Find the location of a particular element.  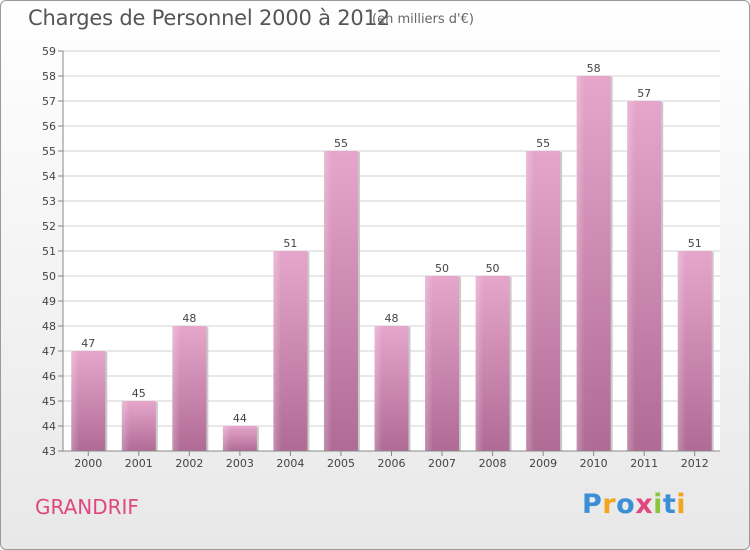

y-tick-label: 54 is located at coordinates (49, 176).